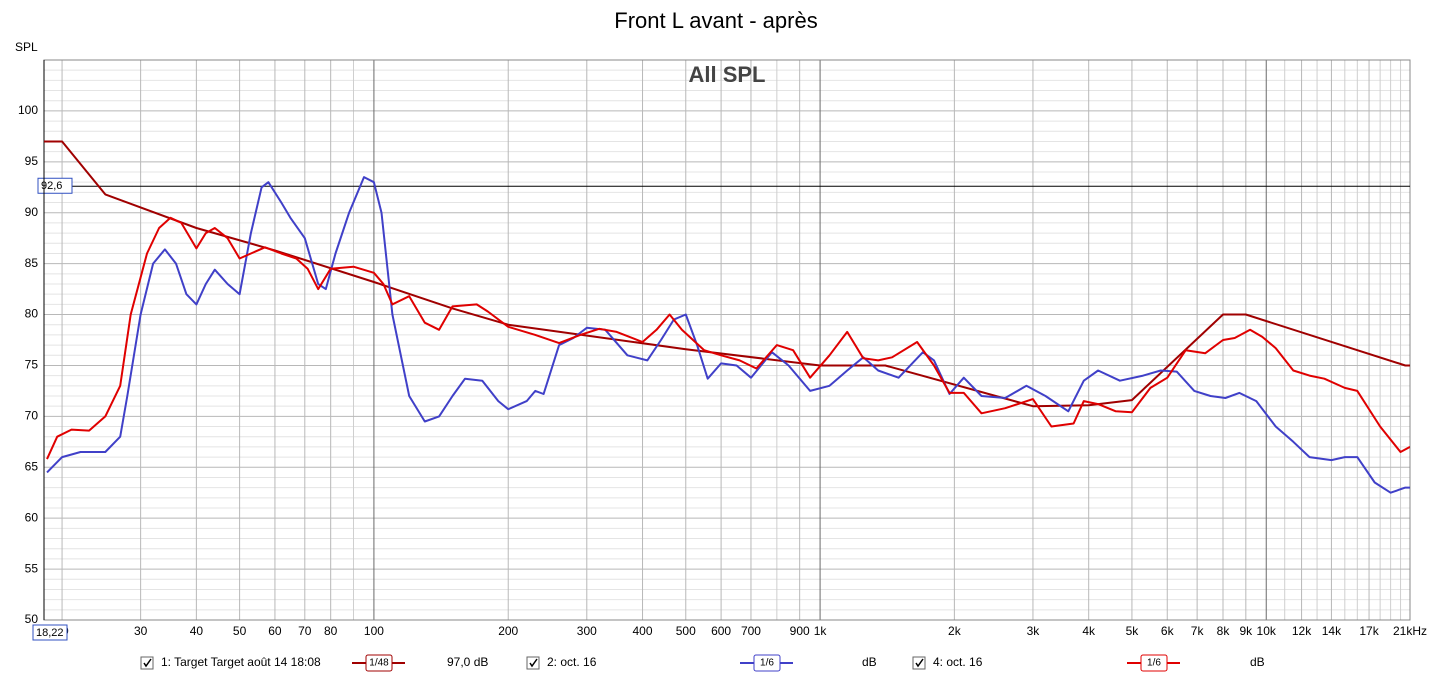 The width and height of the screenshot is (1433, 678). Describe the element at coordinates (141, 631) in the screenshot. I see `x-tick-label: 30` at that location.